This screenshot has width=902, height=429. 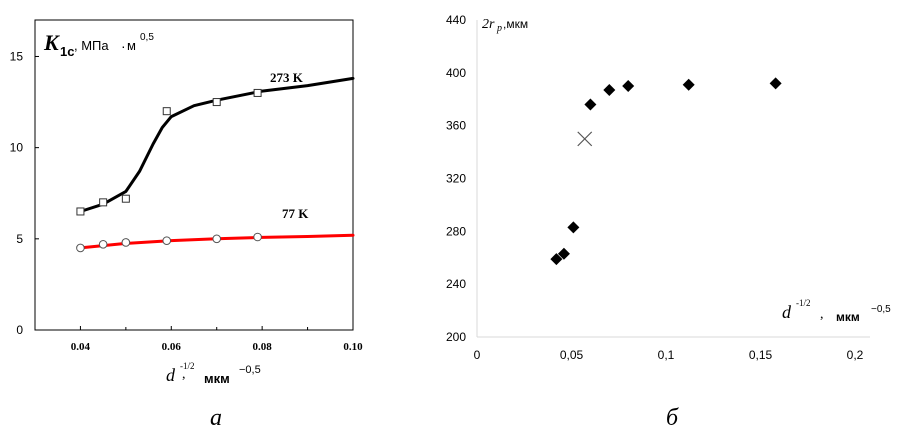 What do you see at coordinates (456, 284) in the screenshot?
I see `panel-b-y-tick-label: 240` at bounding box center [456, 284].